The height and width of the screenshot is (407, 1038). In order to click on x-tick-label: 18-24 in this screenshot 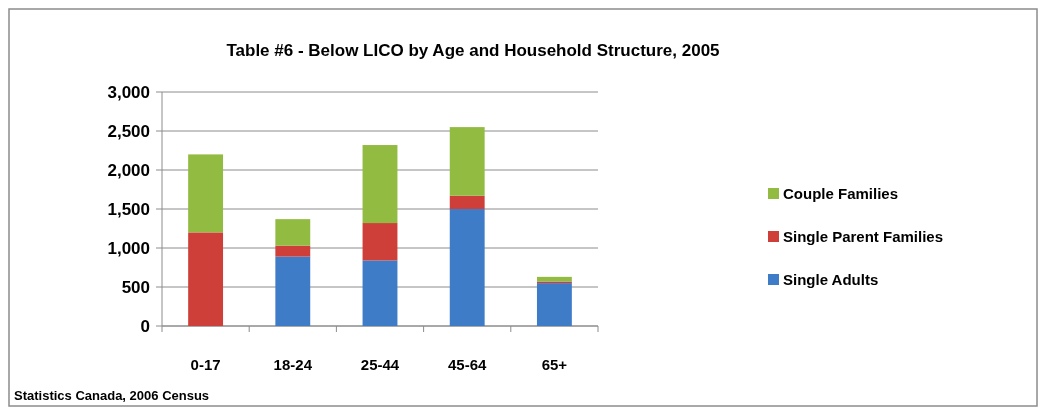, I will do `click(293, 364)`.